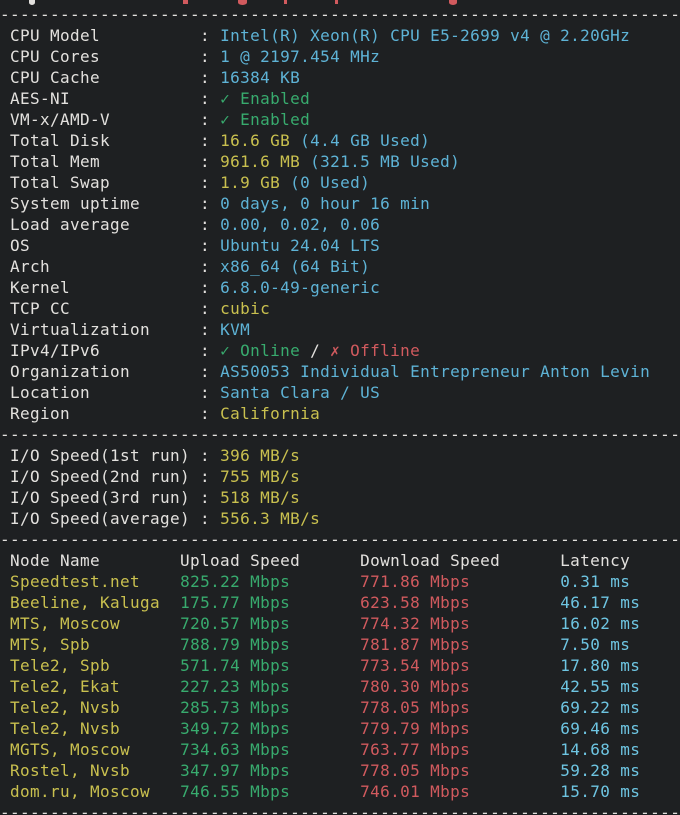  Describe the element at coordinates (90, 770) in the screenshot. I see `node-name-cell: Rostel, Nvsb` at that location.